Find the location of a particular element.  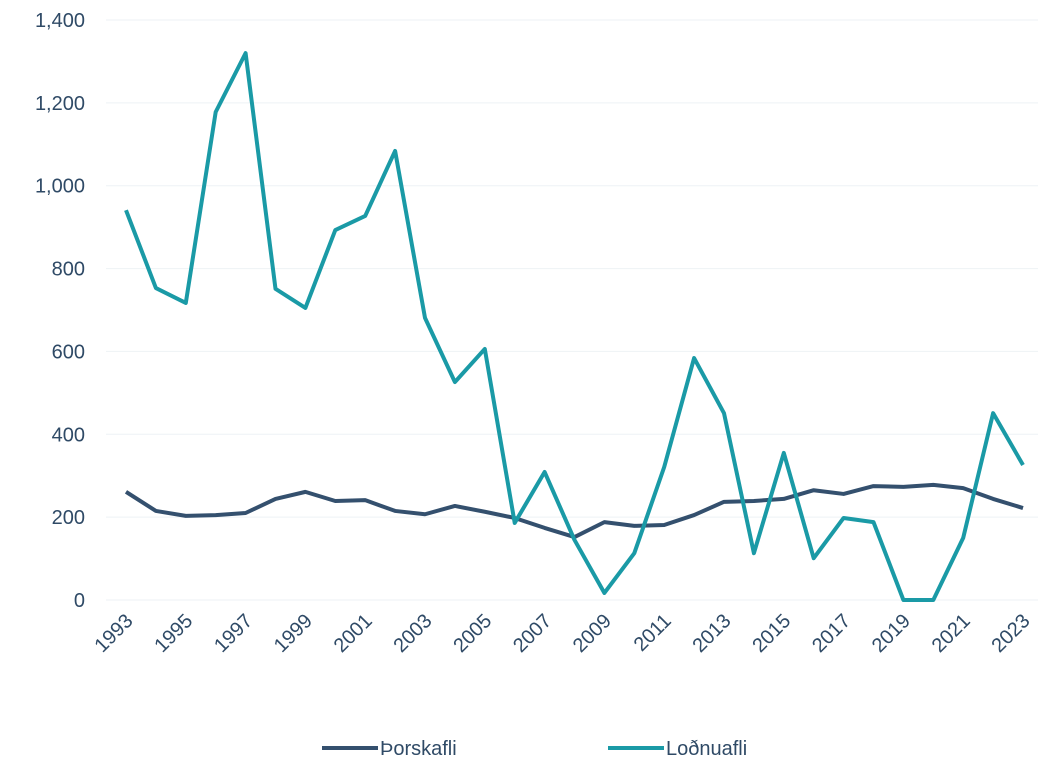

series-line is located at coordinates (574, 511).